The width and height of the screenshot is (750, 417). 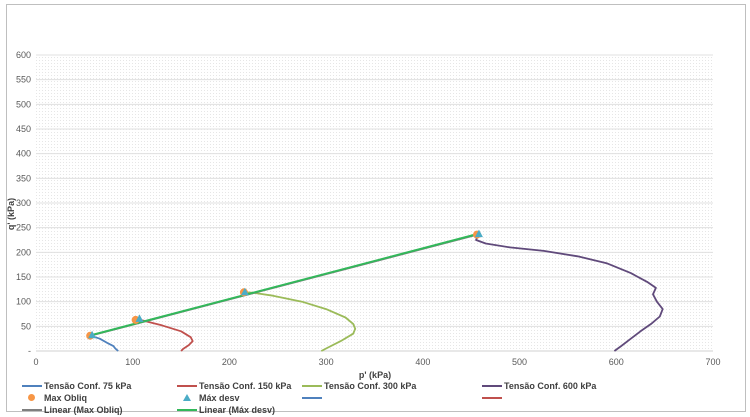 What do you see at coordinates (26, 326) in the screenshot?
I see `y-tick-label: 50` at bounding box center [26, 326].